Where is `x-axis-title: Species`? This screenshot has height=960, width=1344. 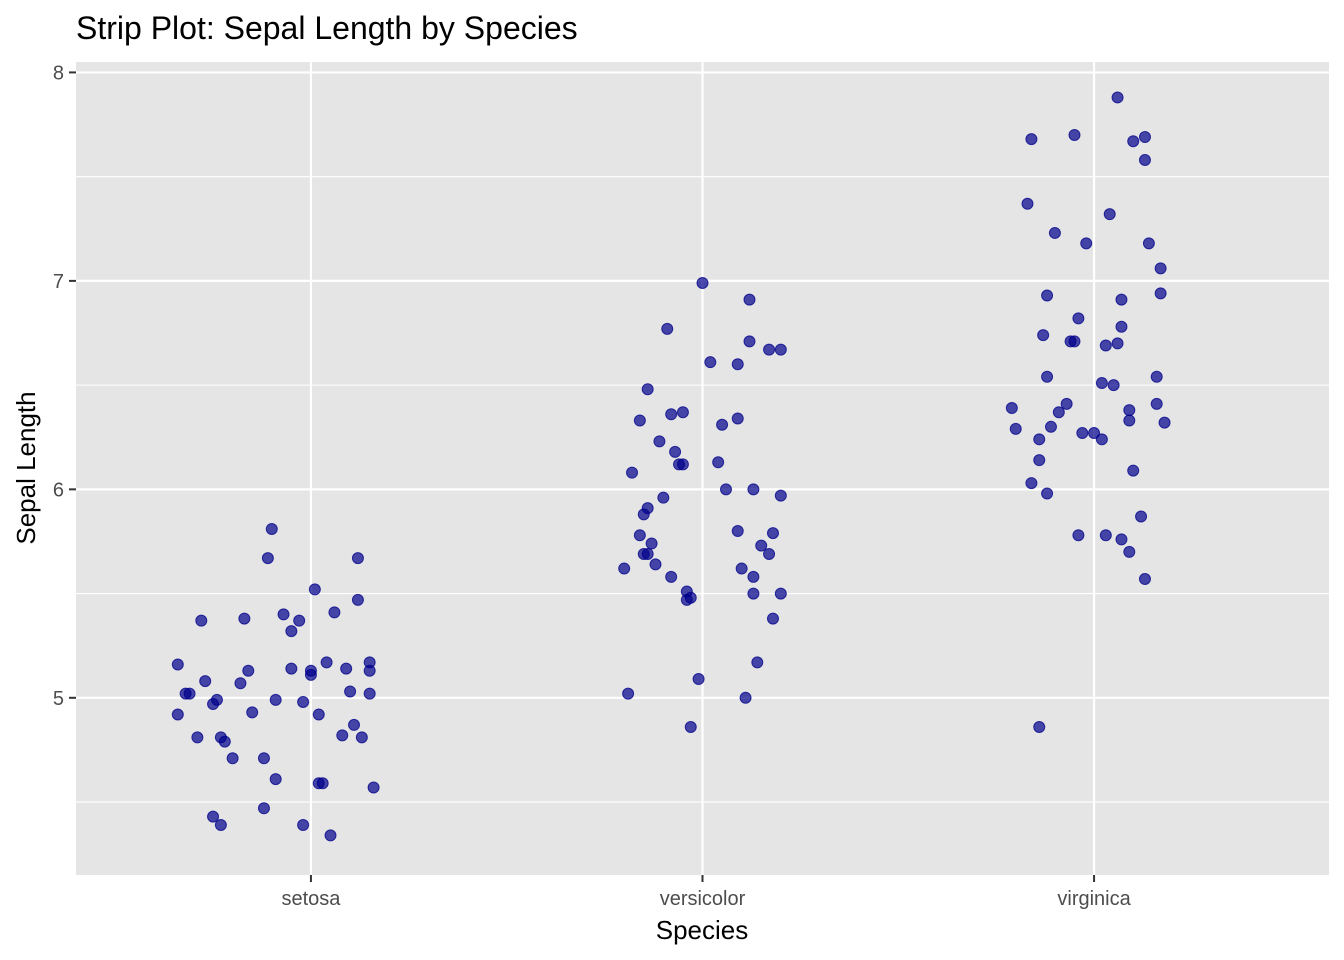
x-axis-title: Species is located at coordinates (702, 930).